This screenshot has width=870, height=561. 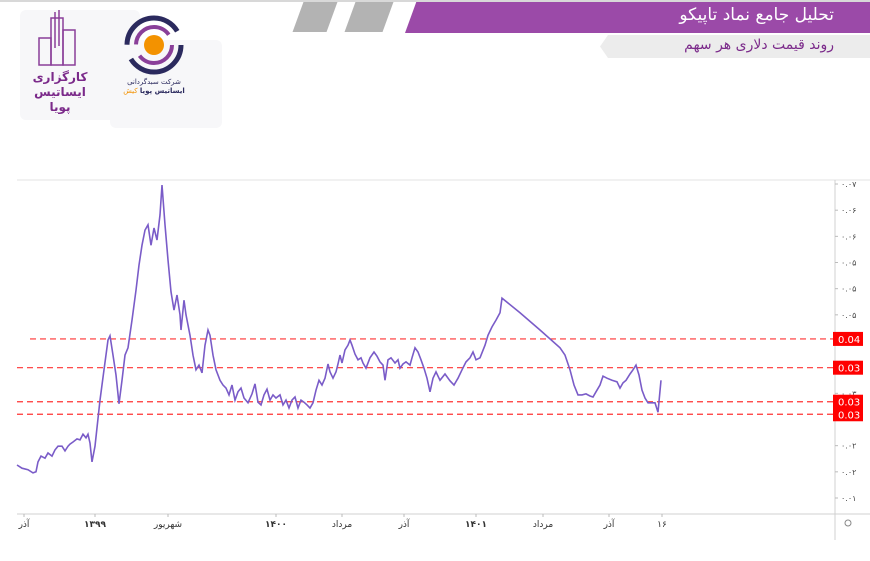 What do you see at coordinates (848, 523) in the screenshot?
I see `chart-settings-icon` at bounding box center [848, 523].